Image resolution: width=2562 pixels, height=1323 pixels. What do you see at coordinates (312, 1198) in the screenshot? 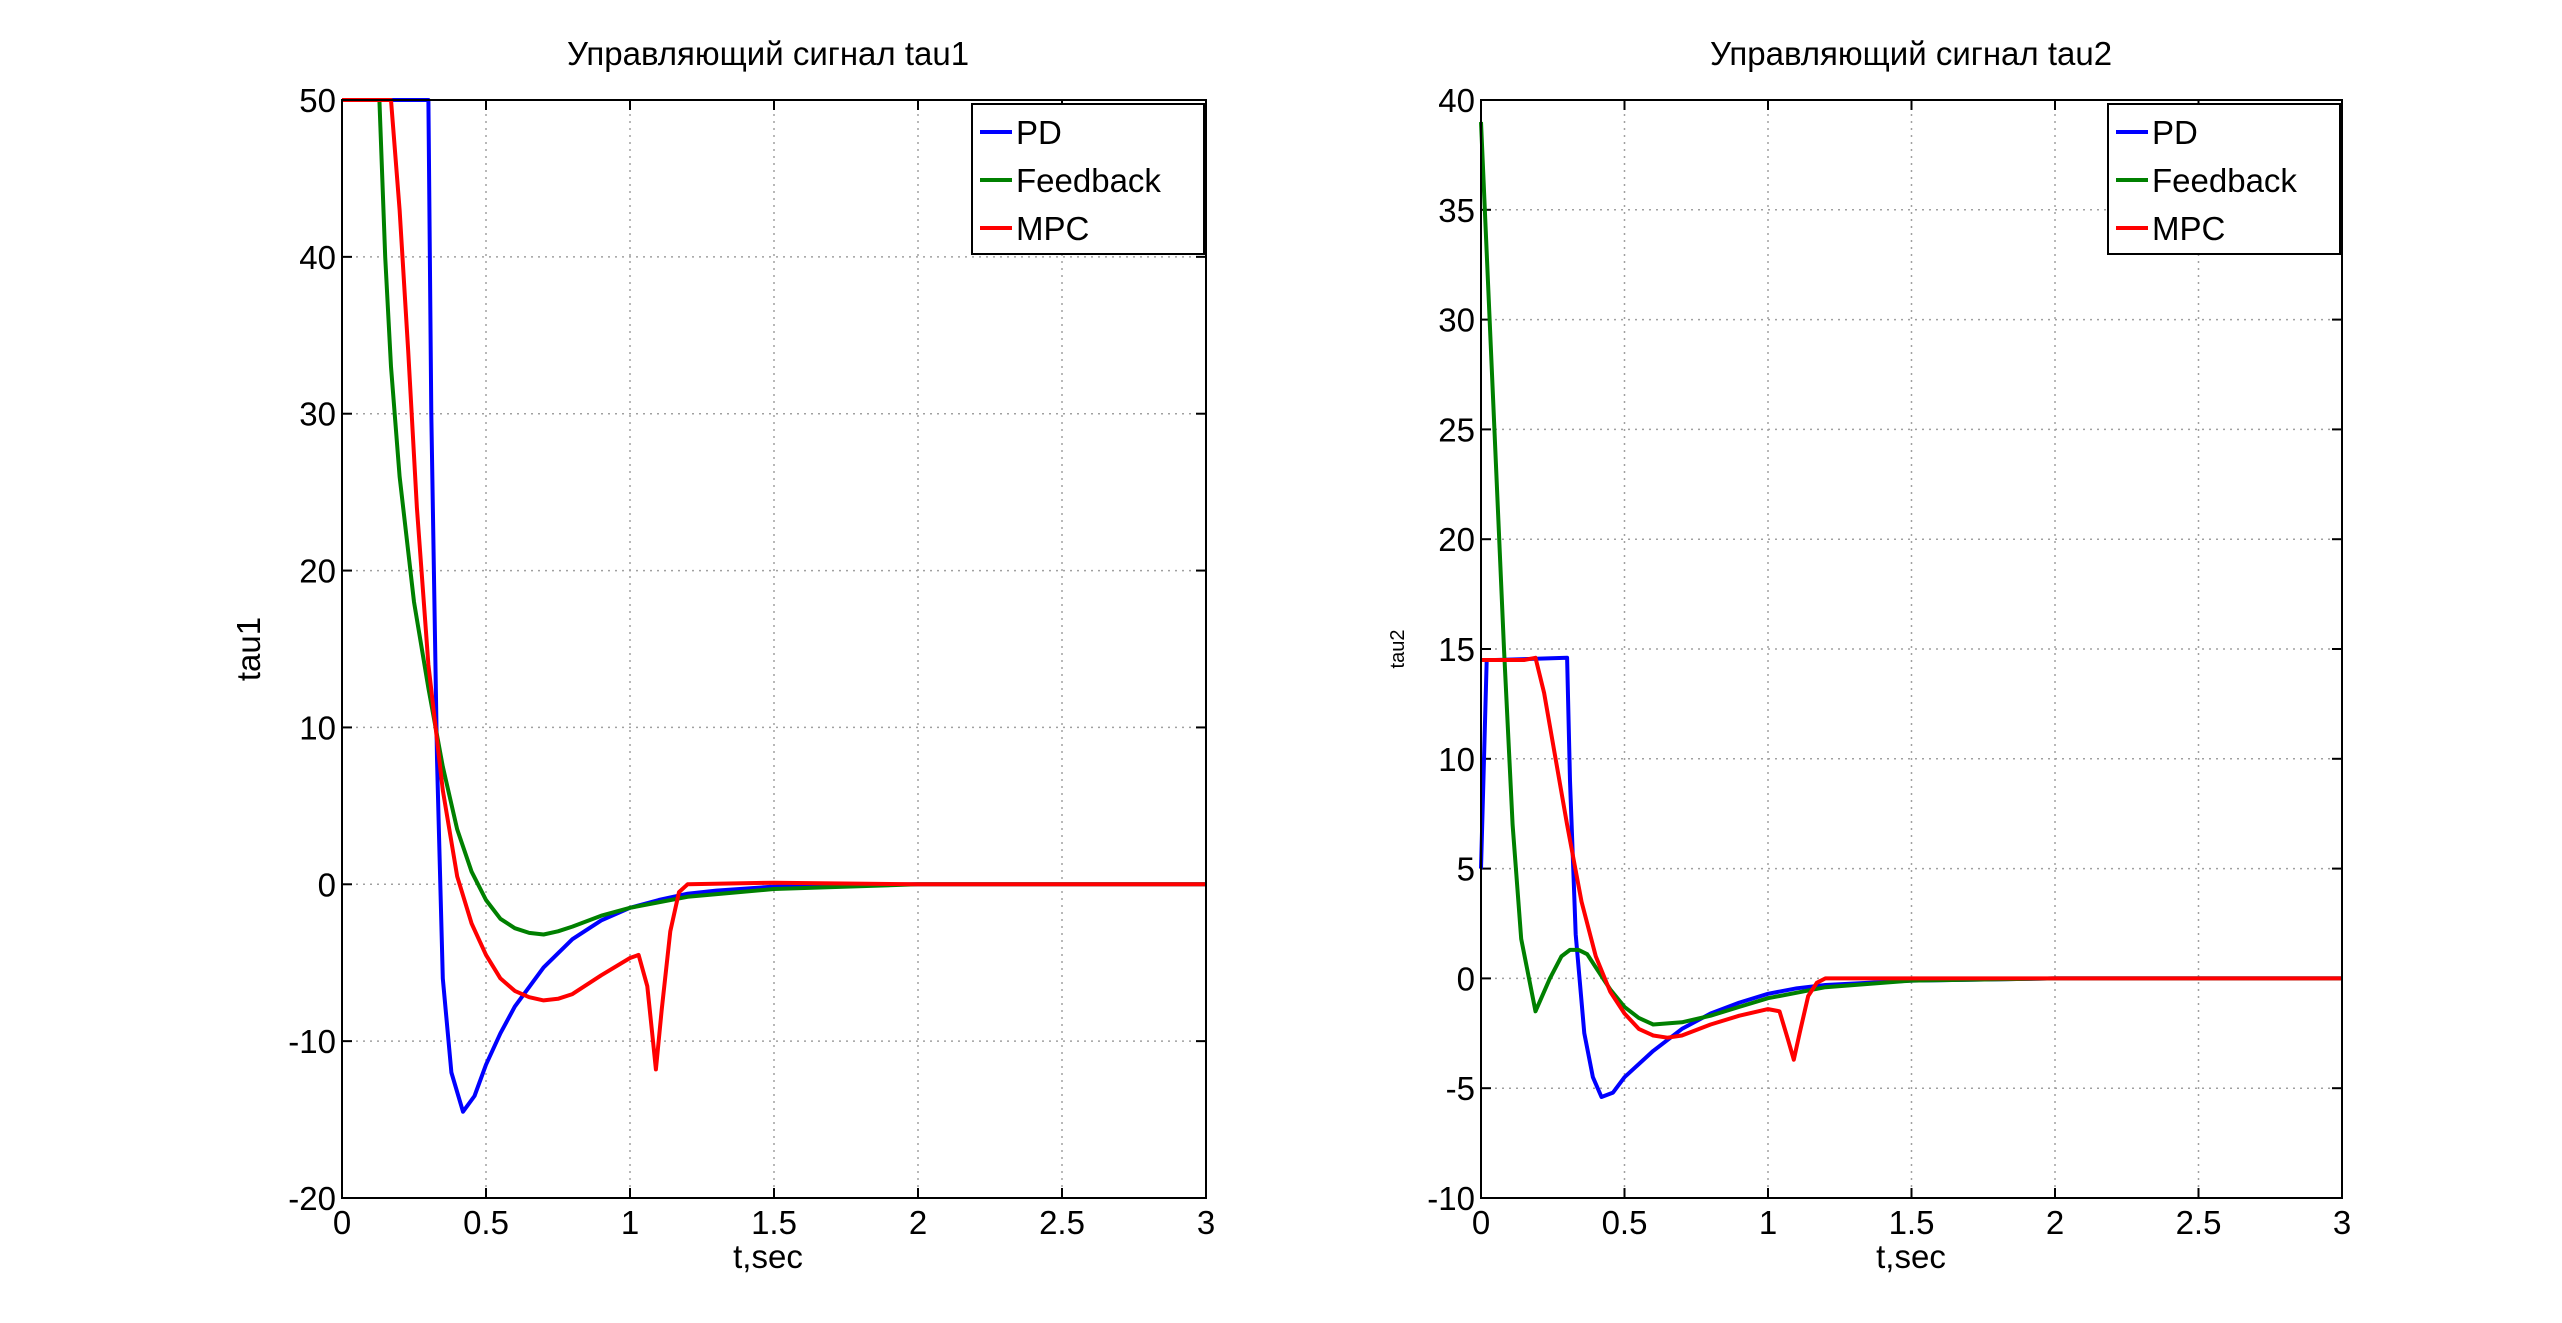
I see `y-tick-label: -20` at bounding box center [312, 1198].